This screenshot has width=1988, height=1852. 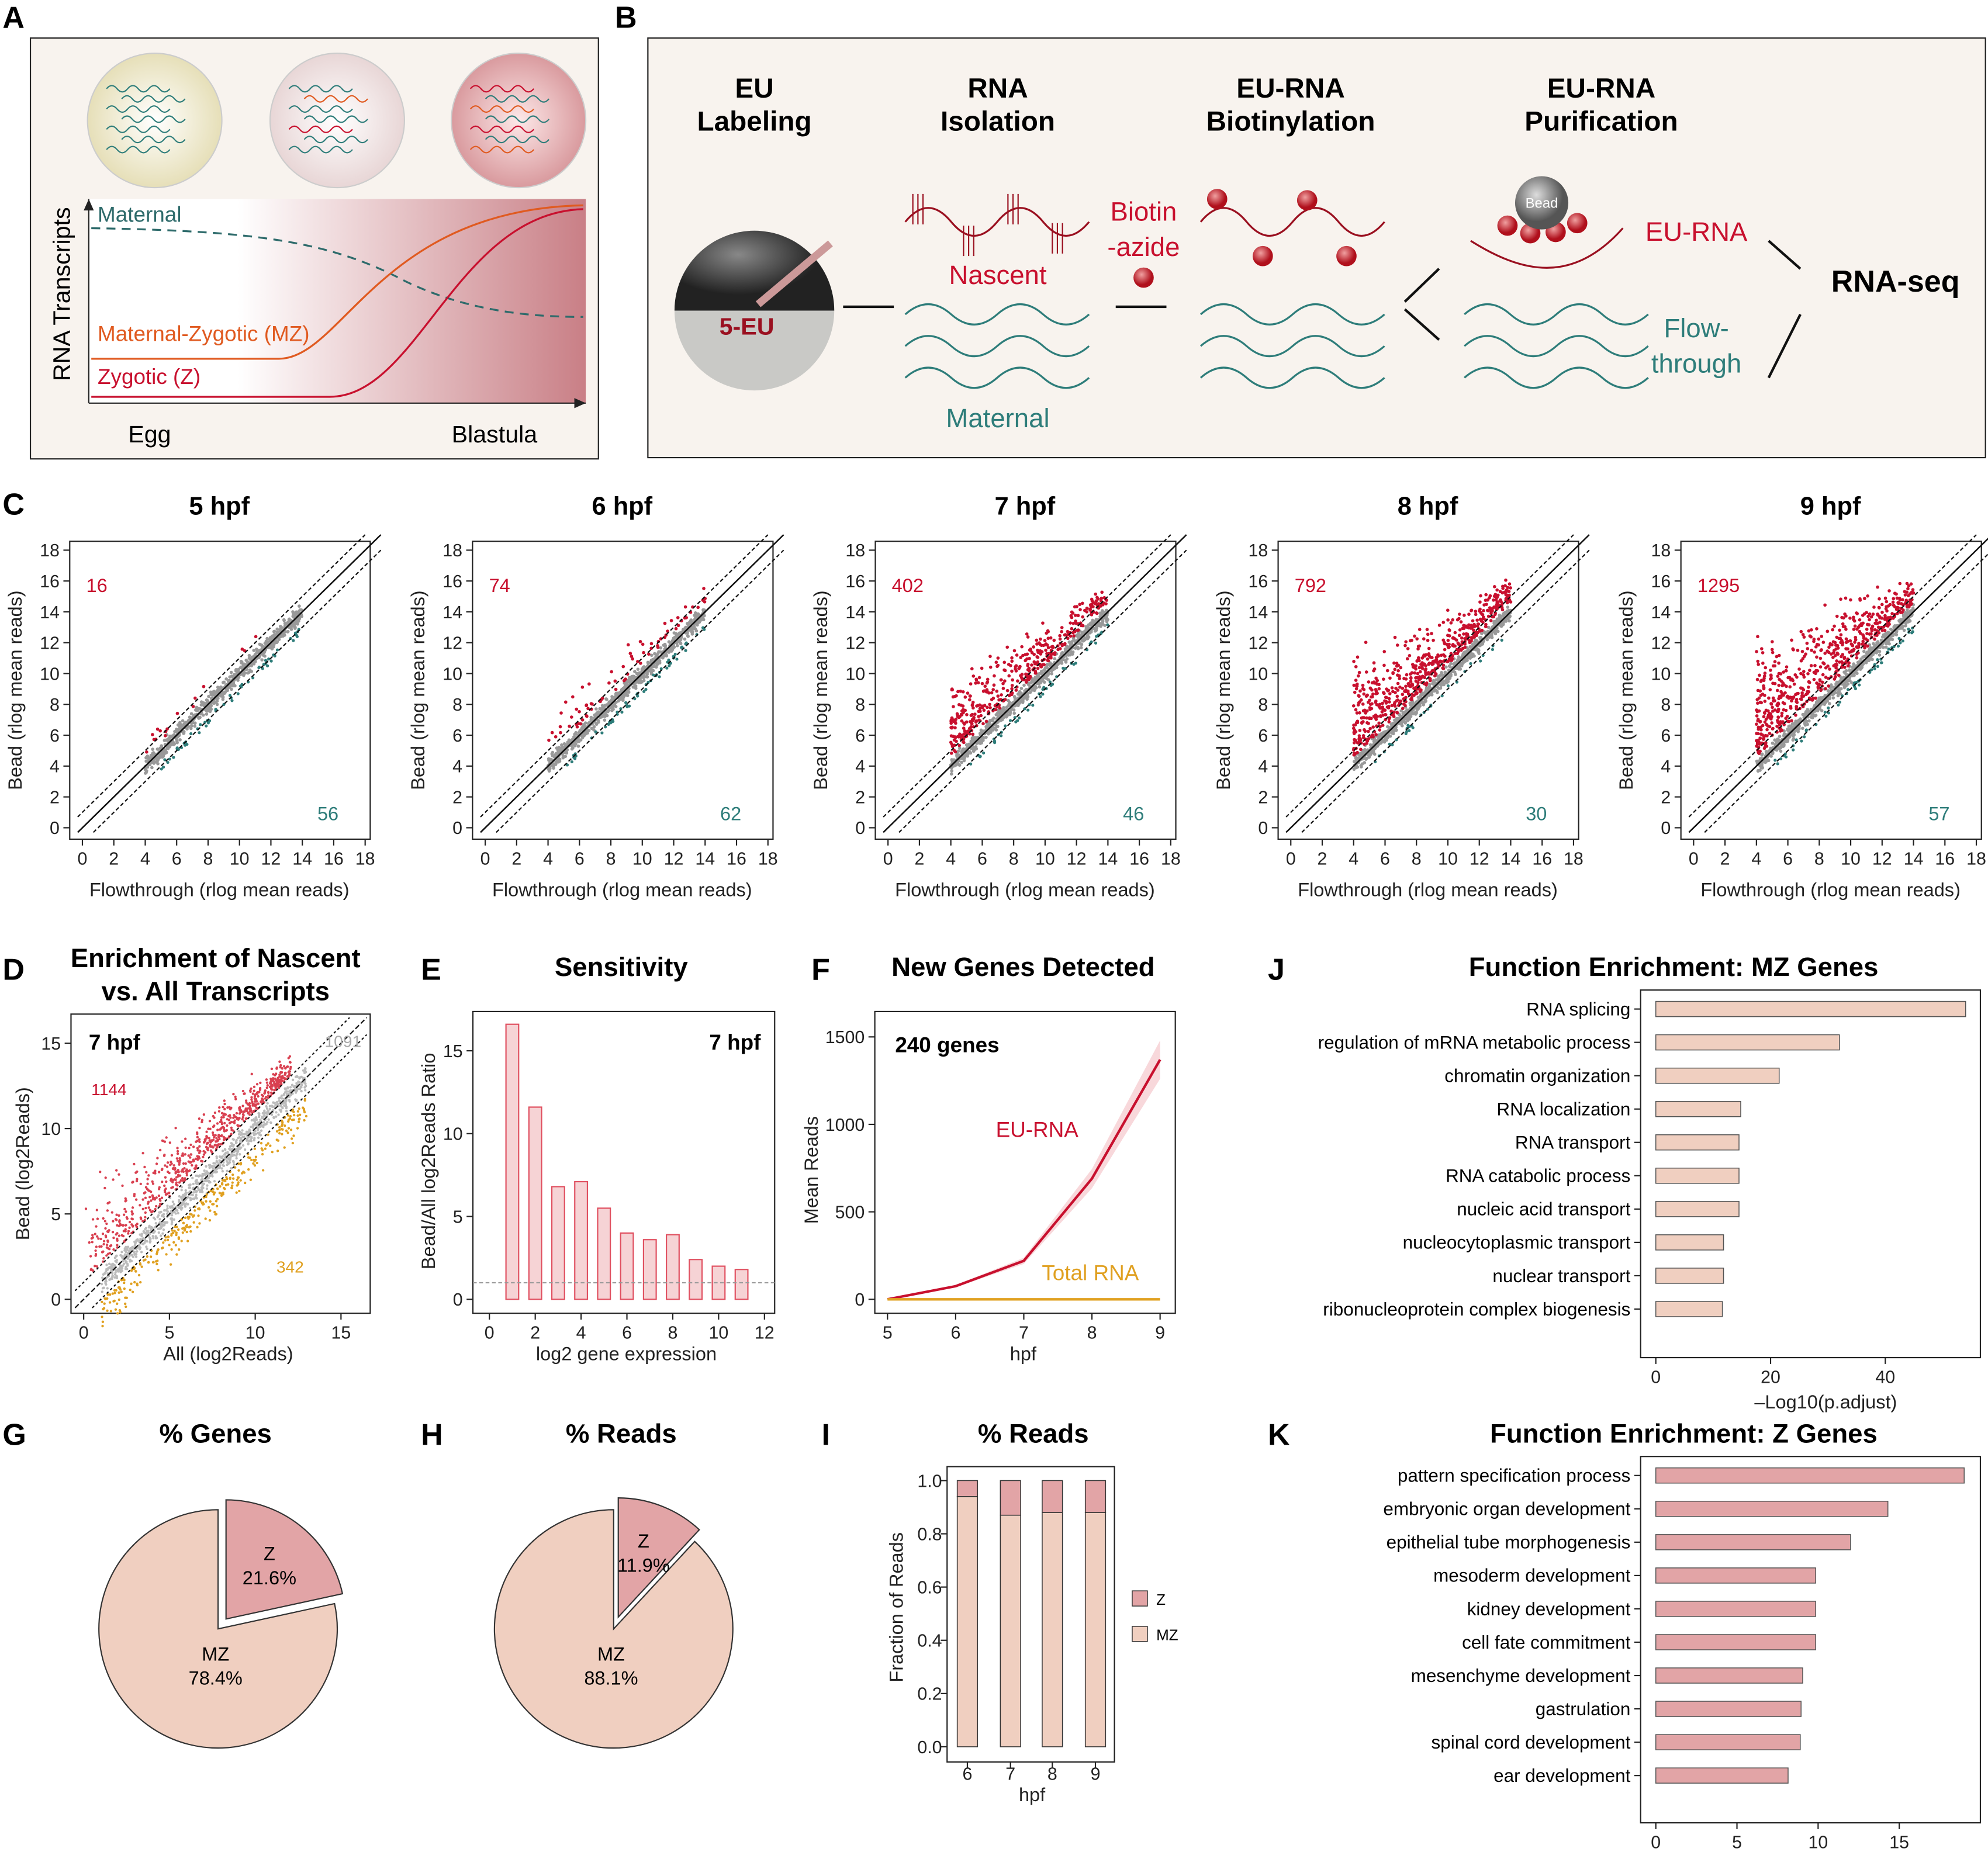 I want to click on x-axis-label: Flowthrough (rlog mean reads), so click(x=1830, y=890).